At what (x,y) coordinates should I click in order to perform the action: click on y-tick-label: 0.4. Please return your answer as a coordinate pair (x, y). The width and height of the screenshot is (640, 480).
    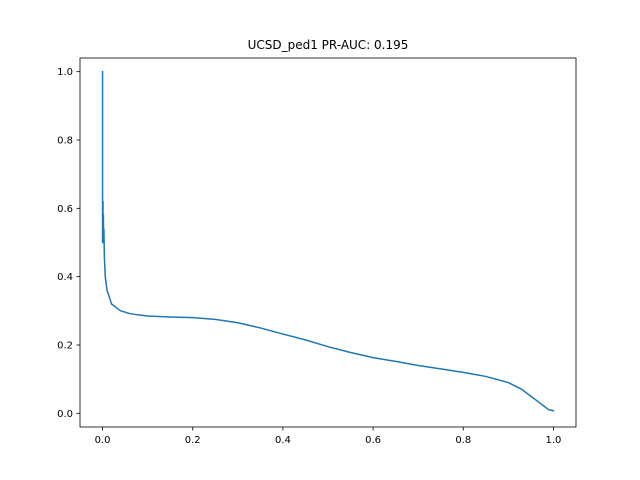
    Looking at the image, I should click on (65, 277).